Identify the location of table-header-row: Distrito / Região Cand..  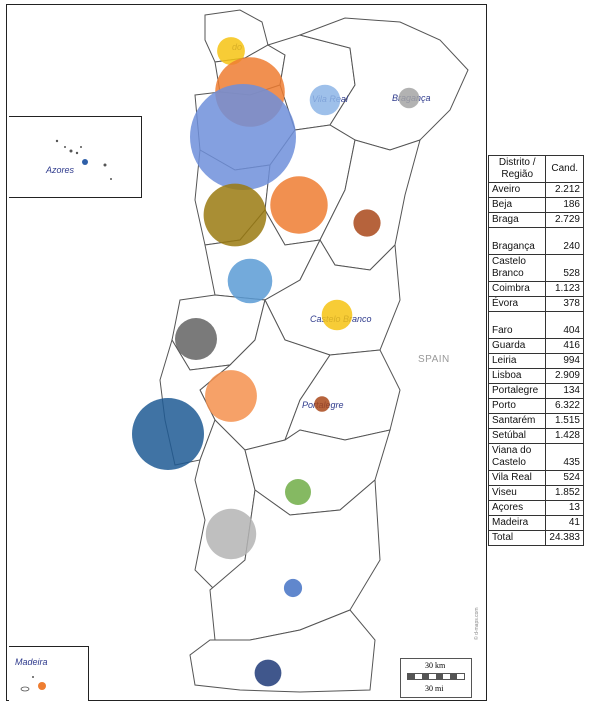
(535, 169).